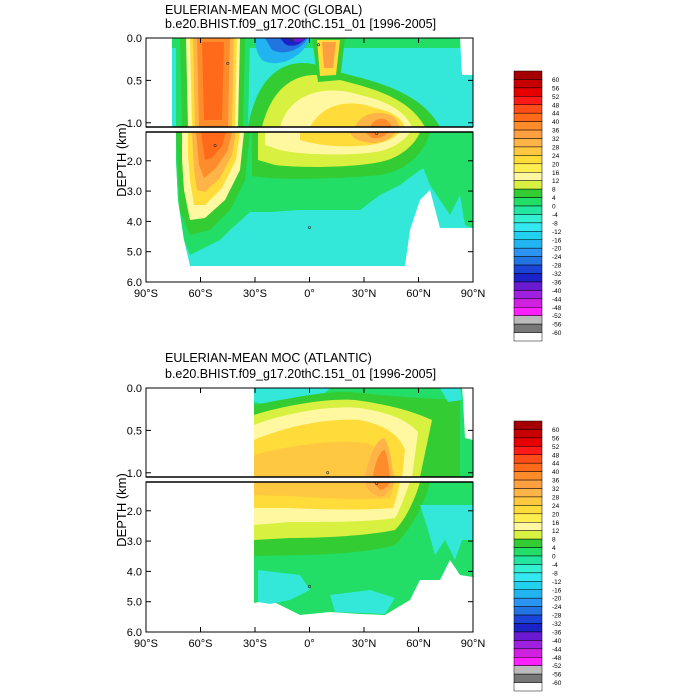 This screenshot has width=700, height=700. I want to click on colorbar-label: 4, so click(554, 548).